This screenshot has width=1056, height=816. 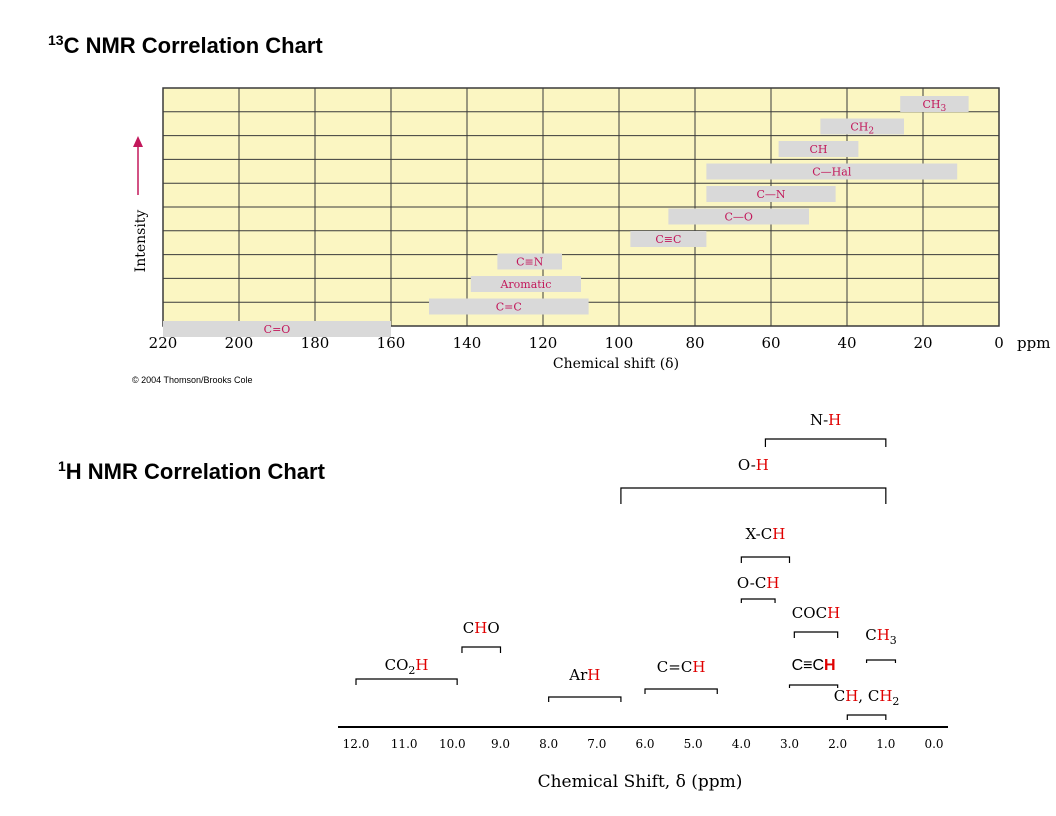 I want to click on h1-tick-label: 7.0, so click(x=596, y=744).